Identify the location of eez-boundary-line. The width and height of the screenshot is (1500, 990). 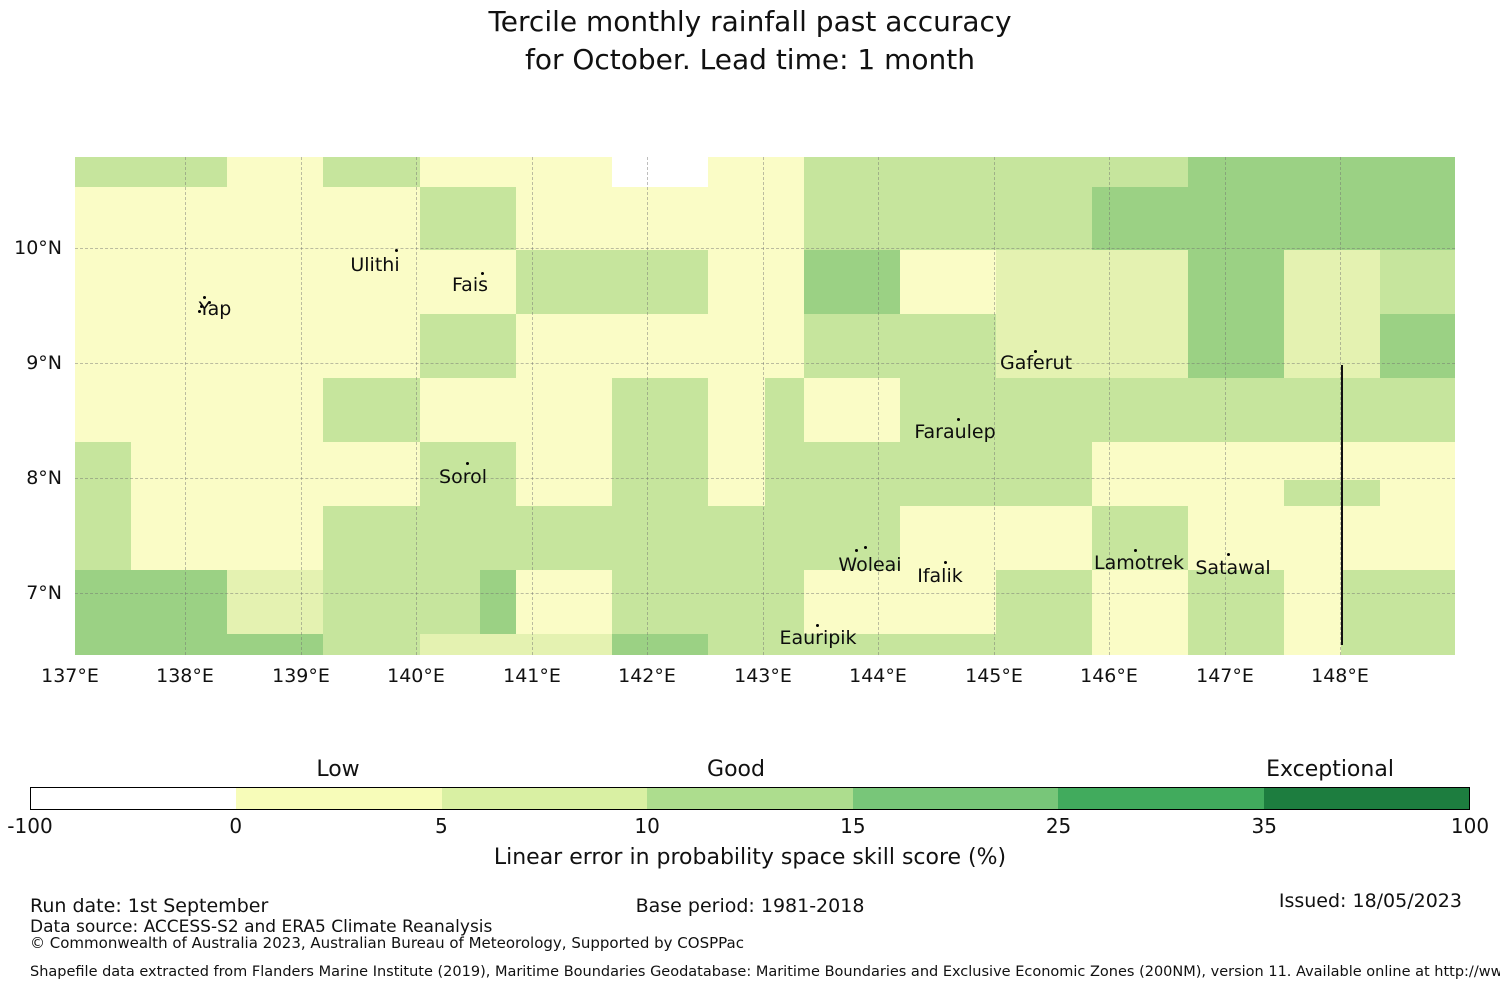
(1342, 505).